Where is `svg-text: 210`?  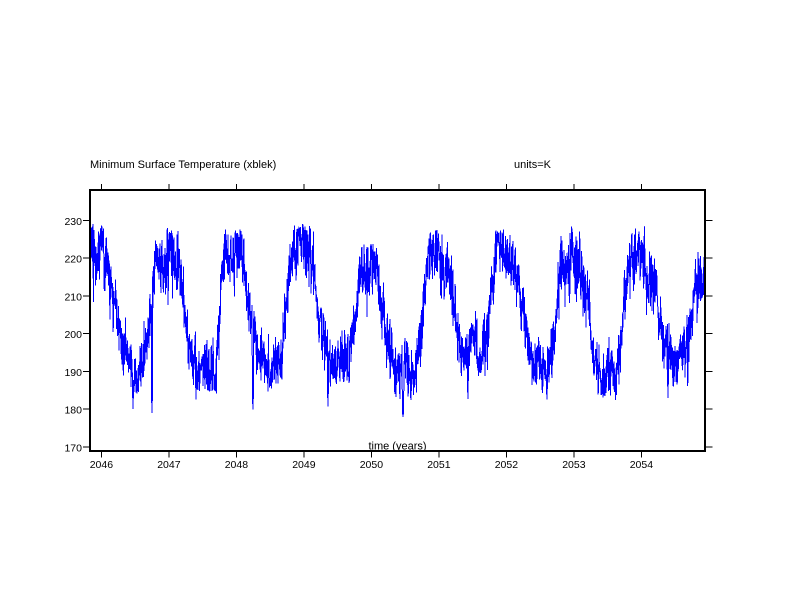
svg-text: 210 is located at coordinates (73, 297).